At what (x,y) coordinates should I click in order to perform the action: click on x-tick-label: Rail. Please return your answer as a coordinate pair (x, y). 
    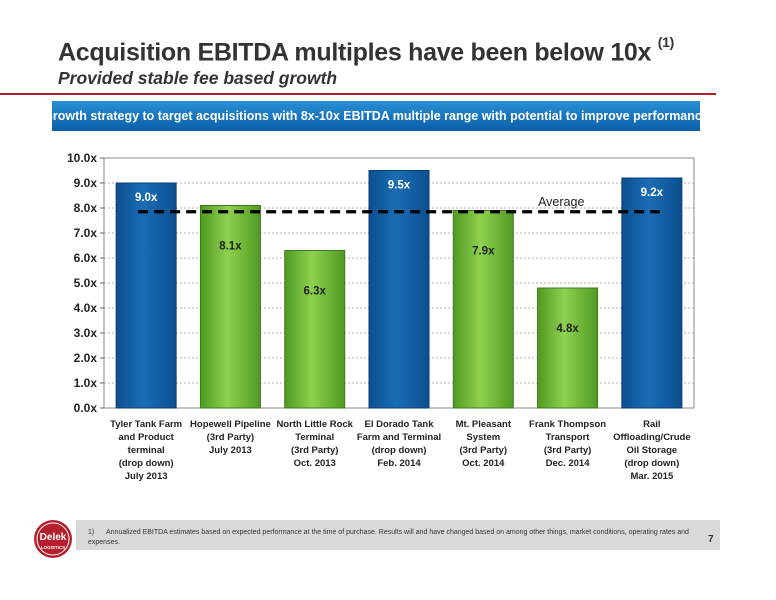
    Looking at the image, I should click on (651, 424).